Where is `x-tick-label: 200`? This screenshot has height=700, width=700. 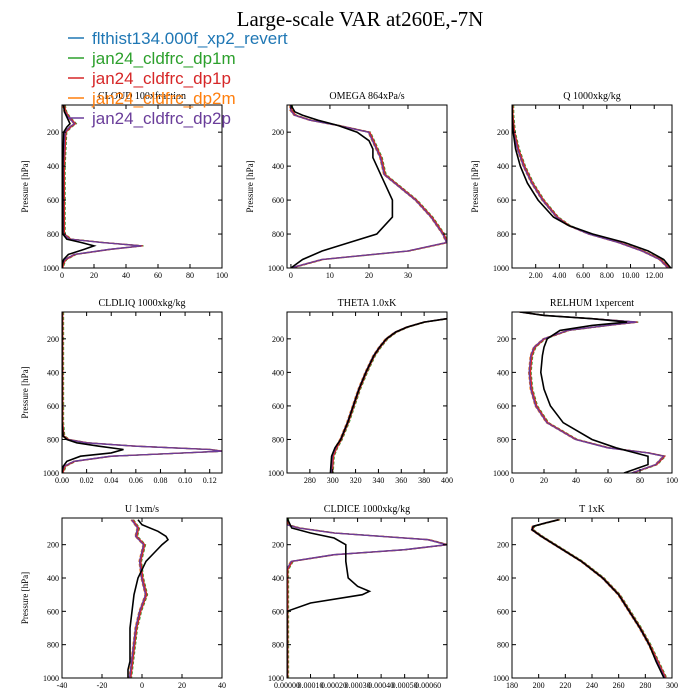 x-tick-label: 200 is located at coordinates (539, 685).